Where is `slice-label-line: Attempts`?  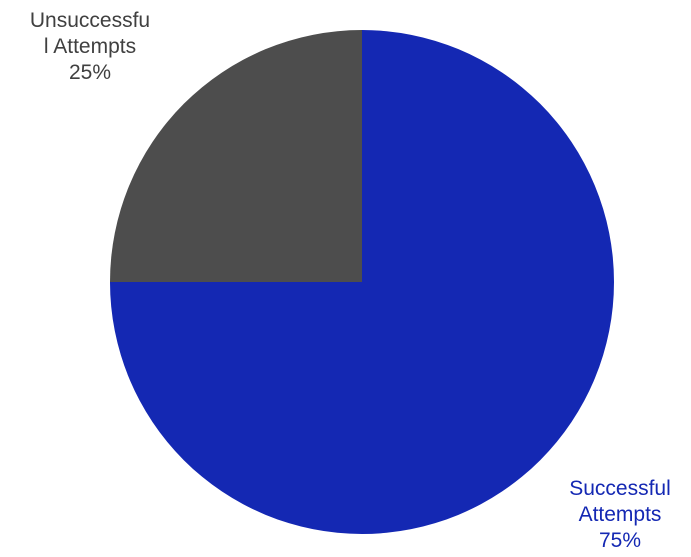 slice-label-line: Attempts is located at coordinates (620, 514).